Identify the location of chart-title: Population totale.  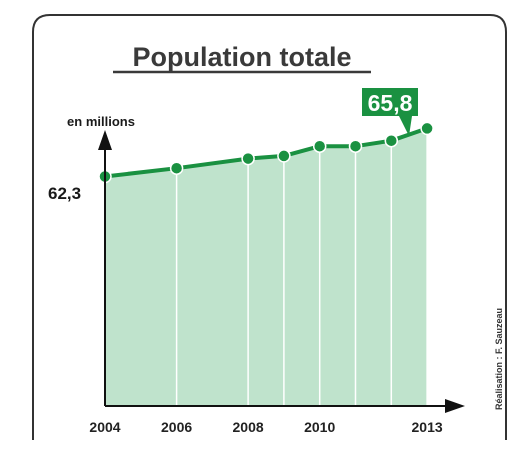
(242, 57).